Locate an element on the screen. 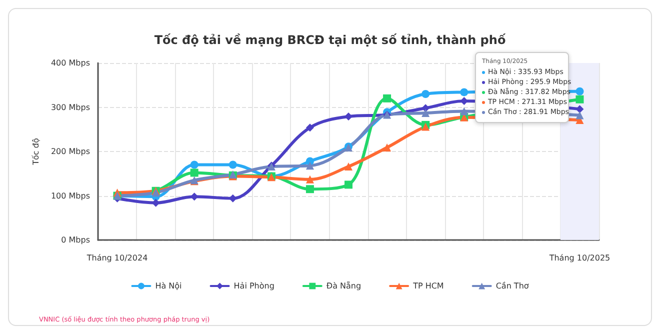 The image size is (660, 334). y-tick-label: 0 Mbps is located at coordinates (75, 240).